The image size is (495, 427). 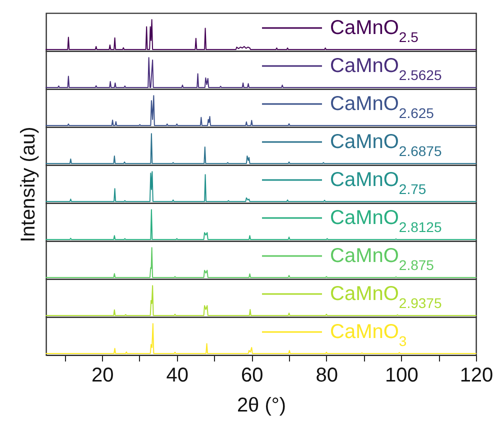 I want to click on x-tick-label: 100, so click(x=401, y=375).